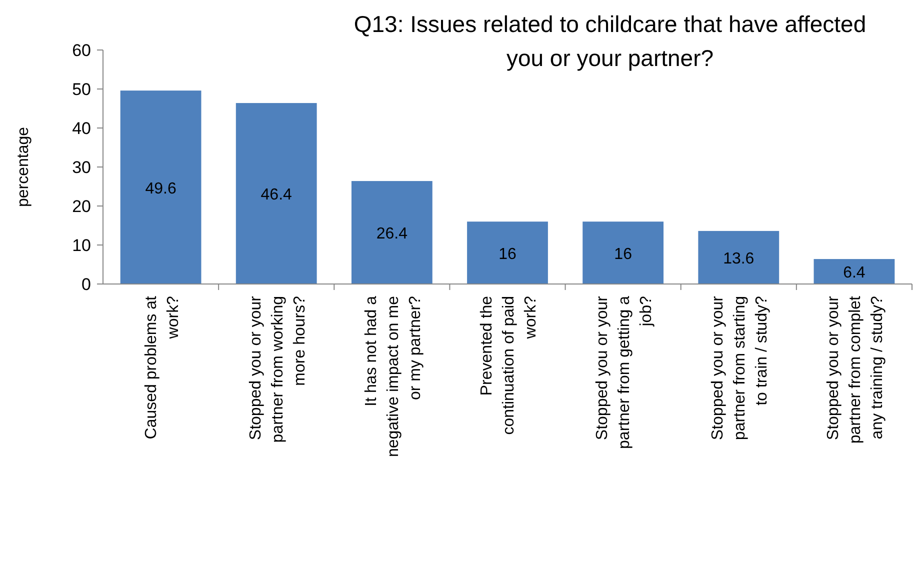  What do you see at coordinates (81, 50) in the screenshot?
I see `y-tick-label: 60` at bounding box center [81, 50].